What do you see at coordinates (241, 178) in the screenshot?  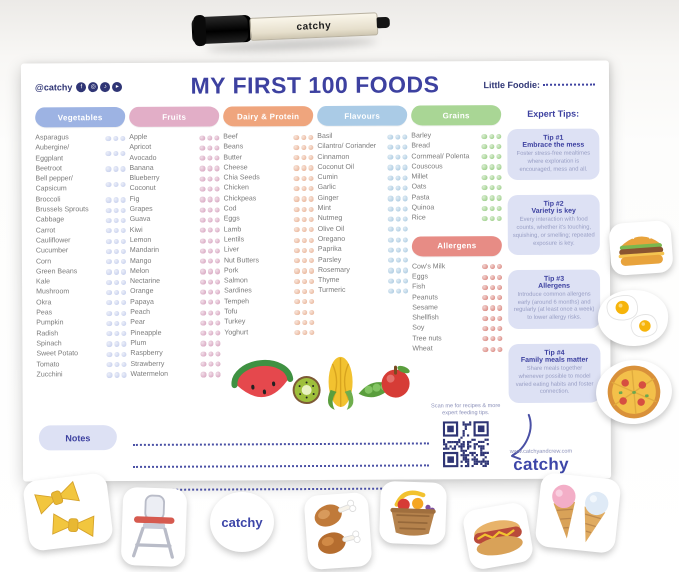 I see `food-item-label: Chia Seeds` at bounding box center [241, 178].